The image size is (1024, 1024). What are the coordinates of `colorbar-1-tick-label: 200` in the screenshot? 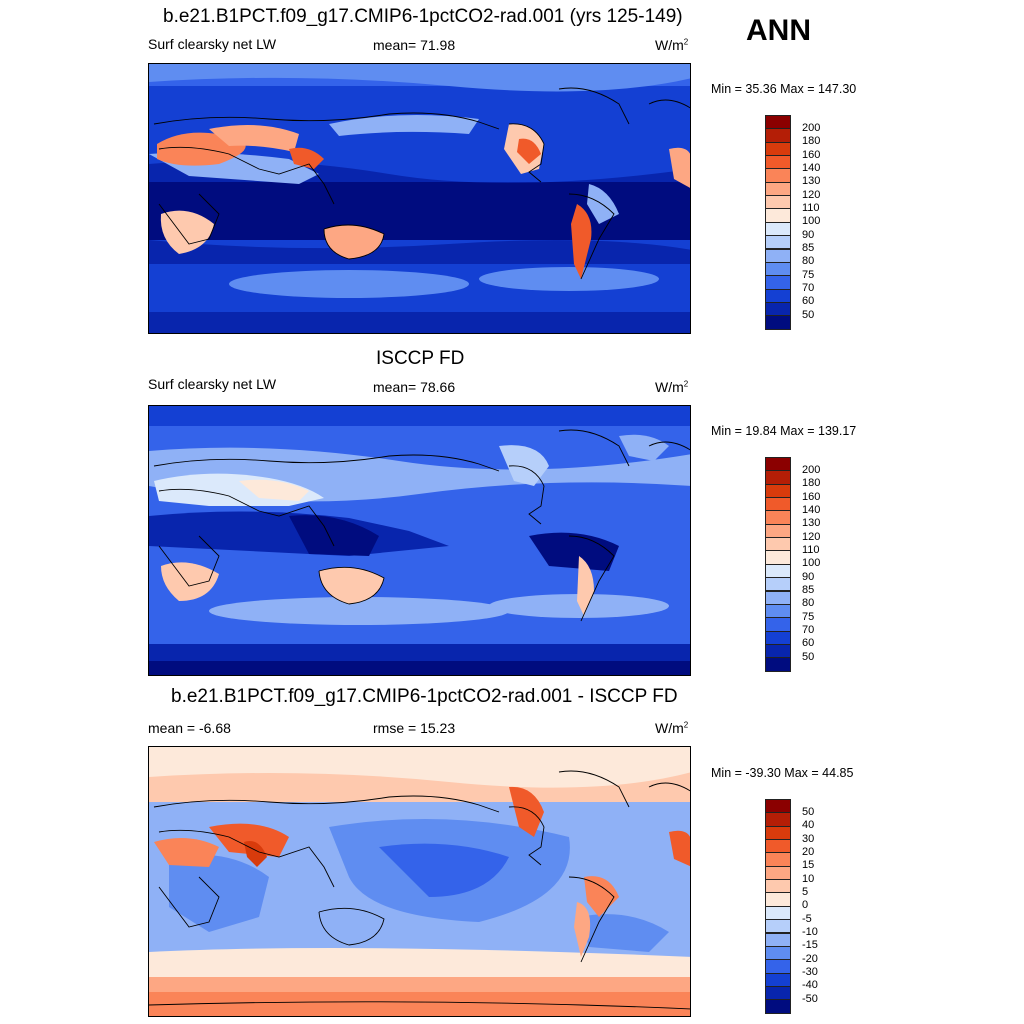 It's located at (811, 127).